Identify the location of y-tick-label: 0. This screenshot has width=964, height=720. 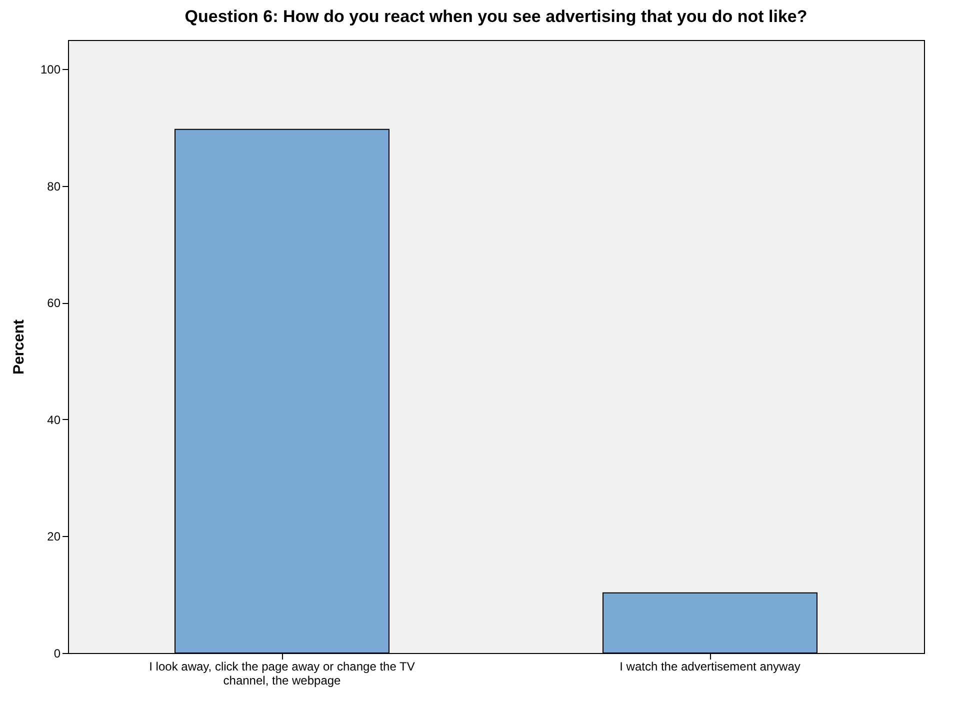
(57, 653).